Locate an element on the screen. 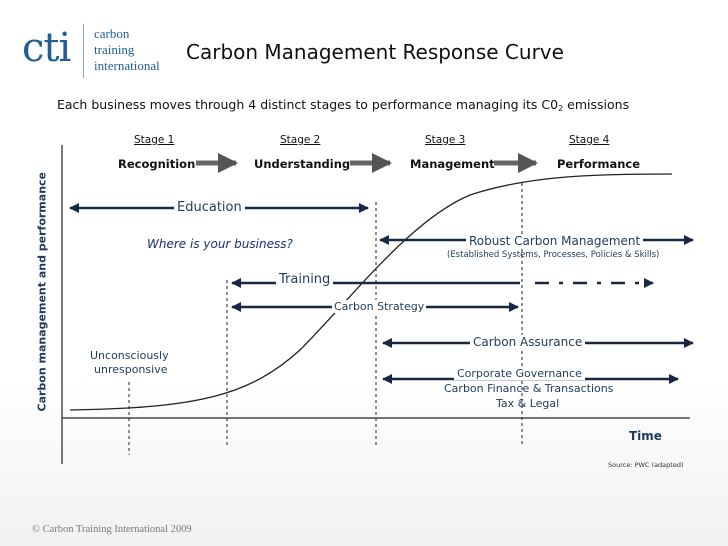  stage-4-name: Performance is located at coordinates (599, 164).